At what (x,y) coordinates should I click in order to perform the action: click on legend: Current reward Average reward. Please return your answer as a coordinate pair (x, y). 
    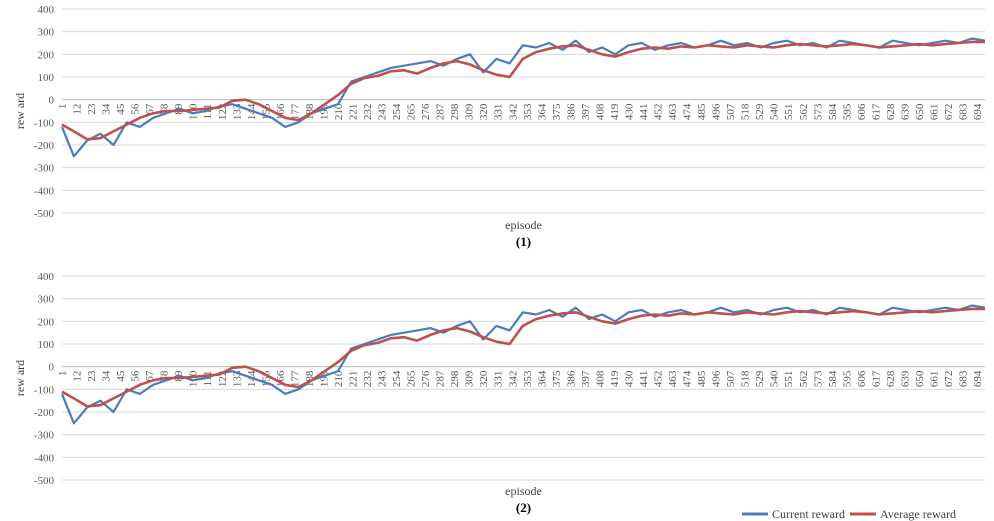
    Looking at the image, I should click on (849, 514).